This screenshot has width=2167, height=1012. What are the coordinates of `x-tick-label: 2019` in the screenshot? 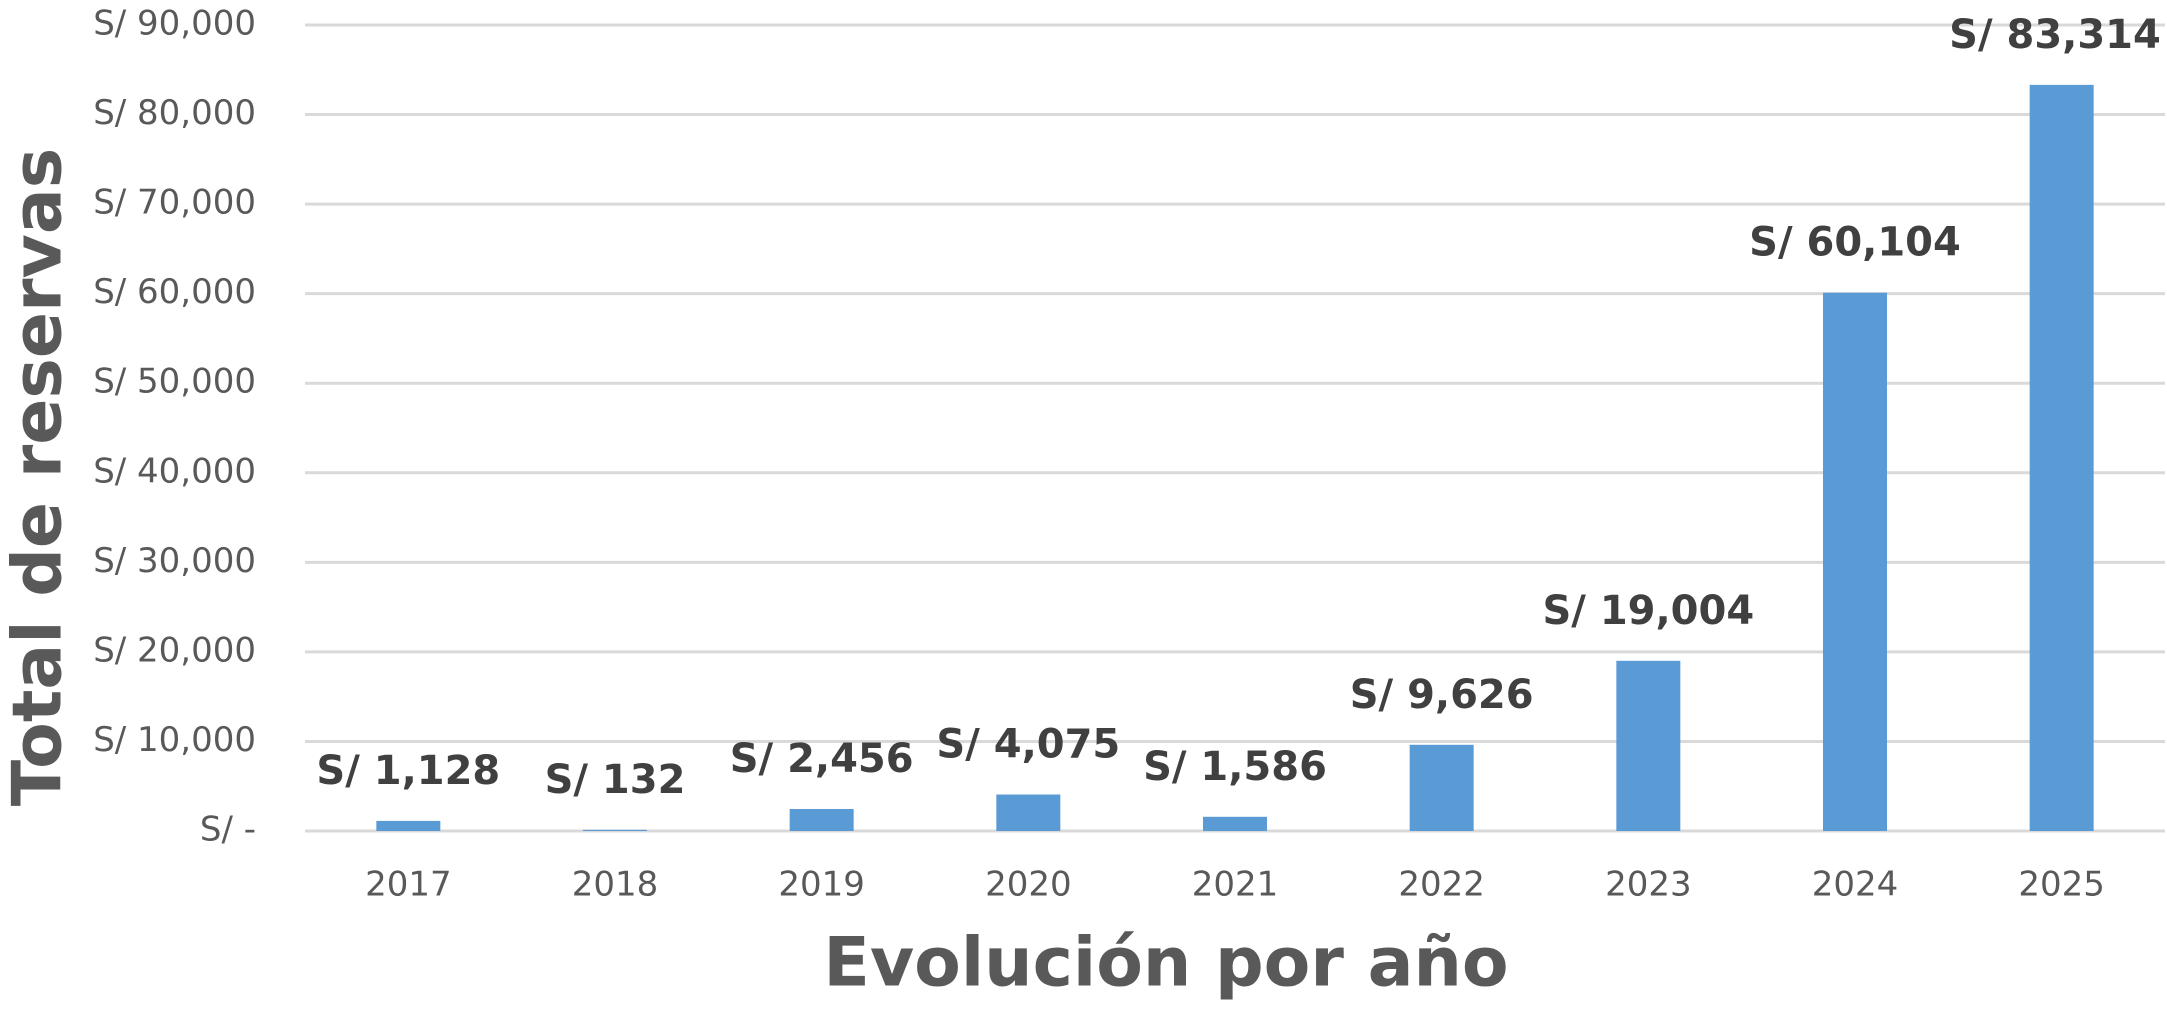 It's located at (821, 885).